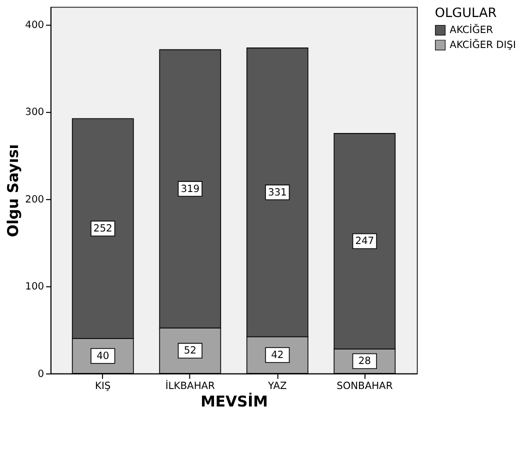 Image resolution: width=521 pixels, height=457 pixels. I want to click on x-tick-label: KIŞ, so click(103, 386).